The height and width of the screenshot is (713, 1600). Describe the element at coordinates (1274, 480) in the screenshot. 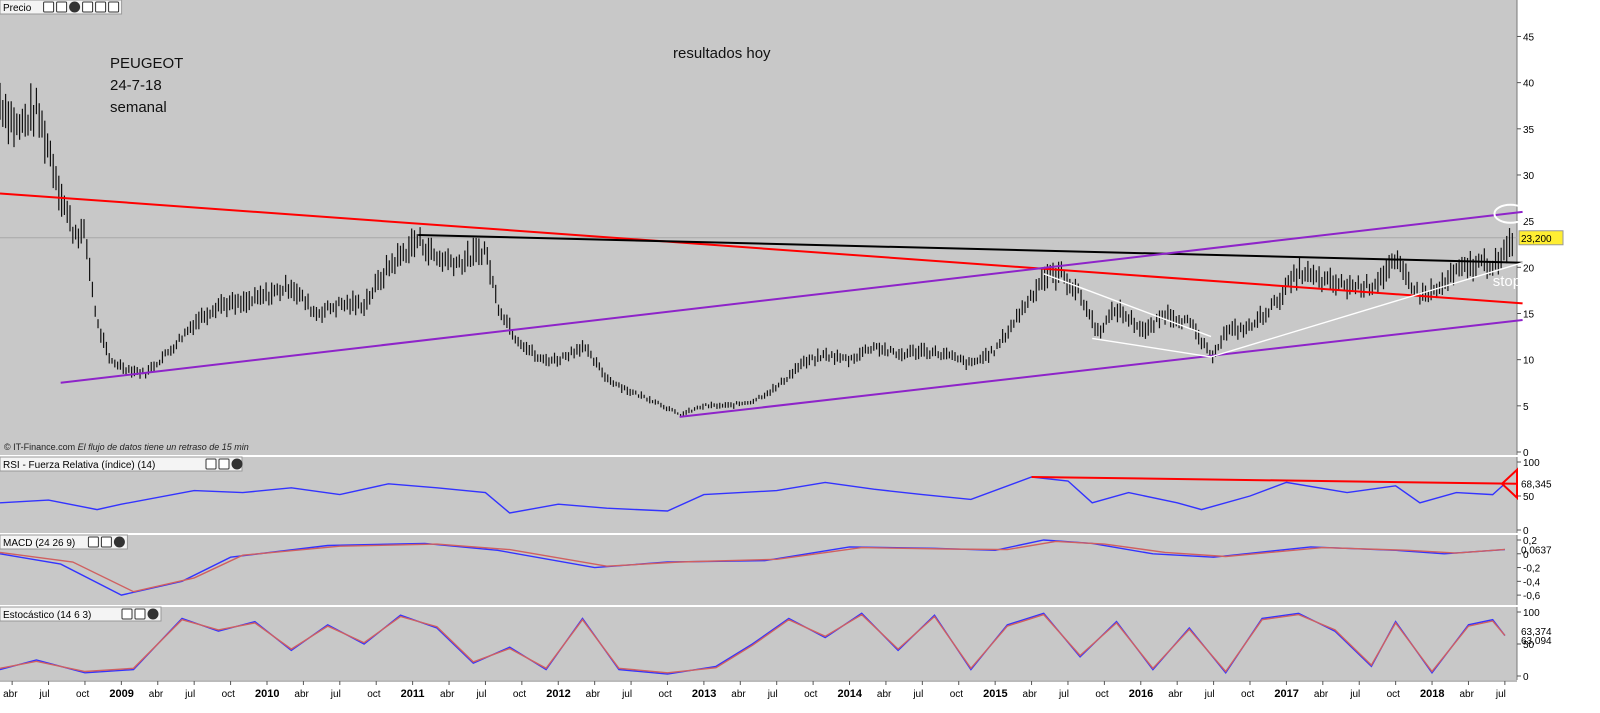

I see `rsi-trendline` at that location.